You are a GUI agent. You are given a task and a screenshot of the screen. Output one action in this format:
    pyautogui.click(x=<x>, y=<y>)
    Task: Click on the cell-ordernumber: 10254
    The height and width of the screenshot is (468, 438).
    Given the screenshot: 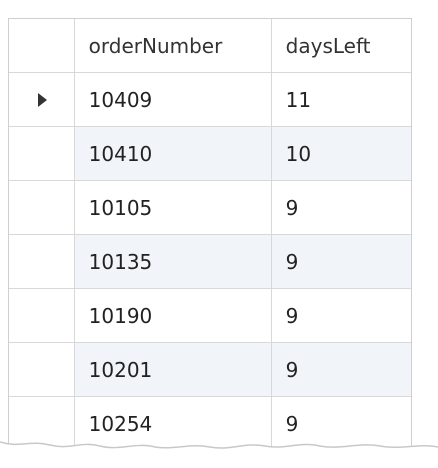 What is the action you would take?
    pyautogui.click(x=173, y=424)
    